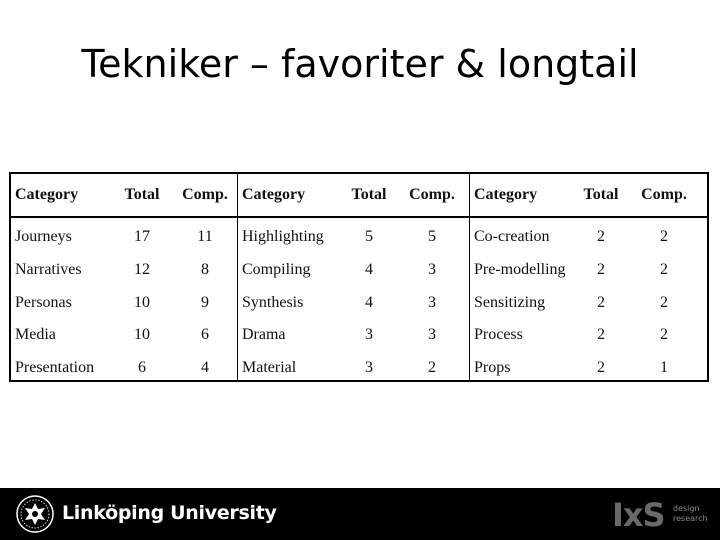 Image resolution: width=720 pixels, height=540 pixels. Describe the element at coordinates (360, 514) in the screenshot. I see `footer-bar: Linköping University IxS design research` at that location.